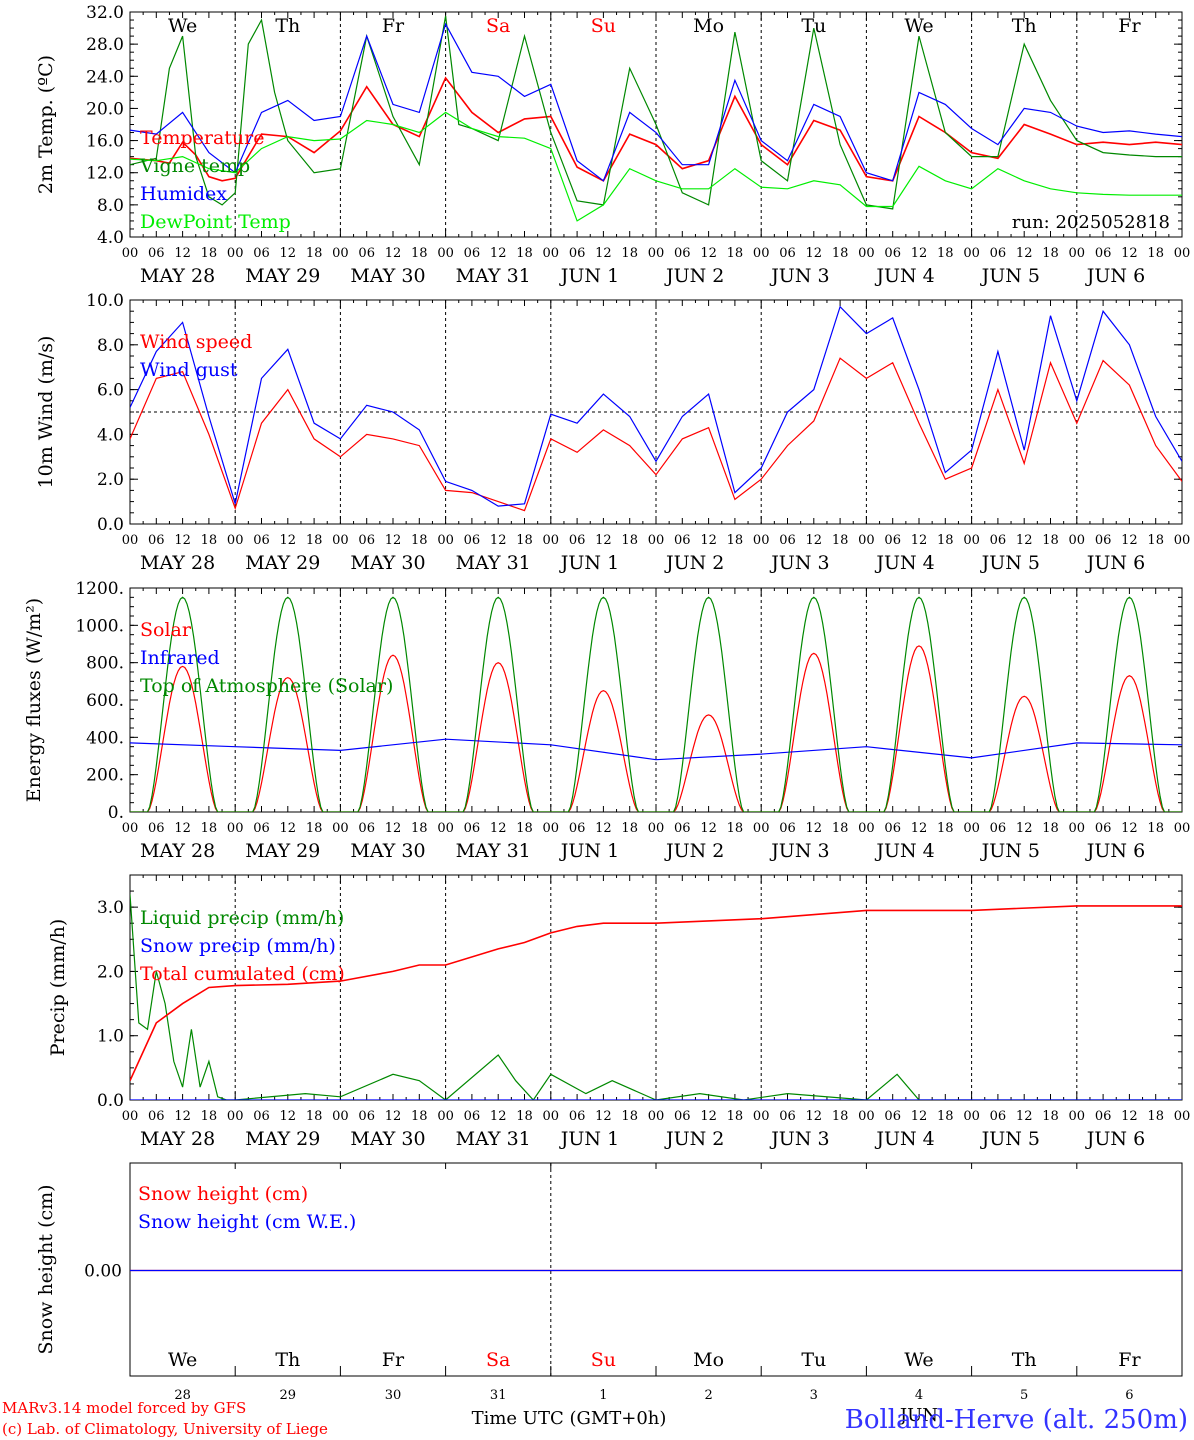 The height and width of the screenshot is (1440, 1194). Describe the element at coordinates (189, 370) in the screenshot. I see `legend-entry: Wind gust` at that location.